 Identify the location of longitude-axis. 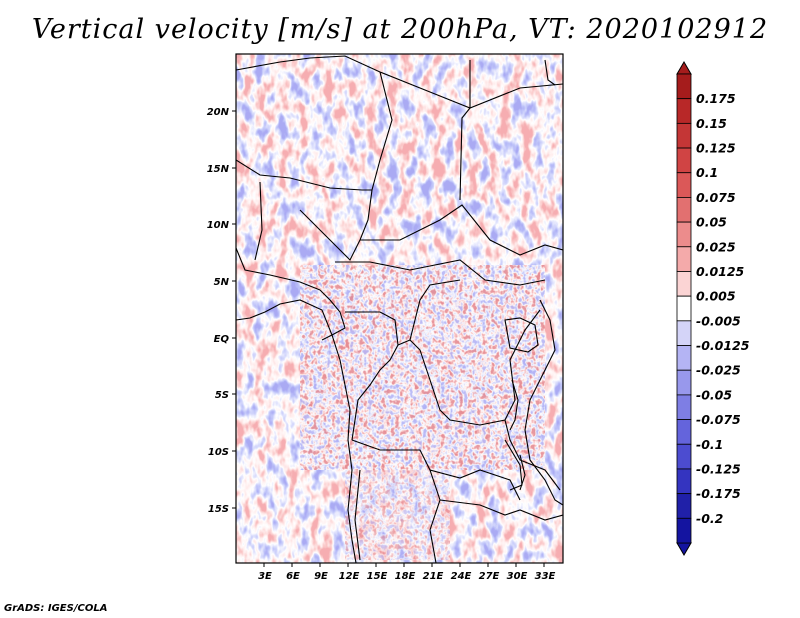
(404, 565).